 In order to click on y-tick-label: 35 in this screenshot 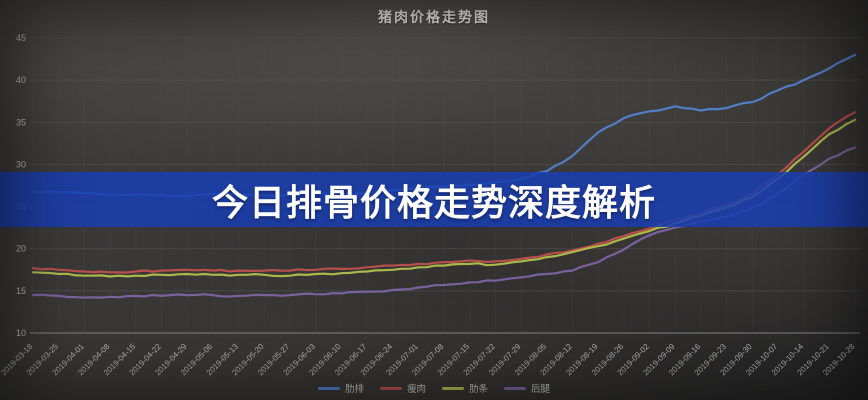, I will do `click(21, 122)`.